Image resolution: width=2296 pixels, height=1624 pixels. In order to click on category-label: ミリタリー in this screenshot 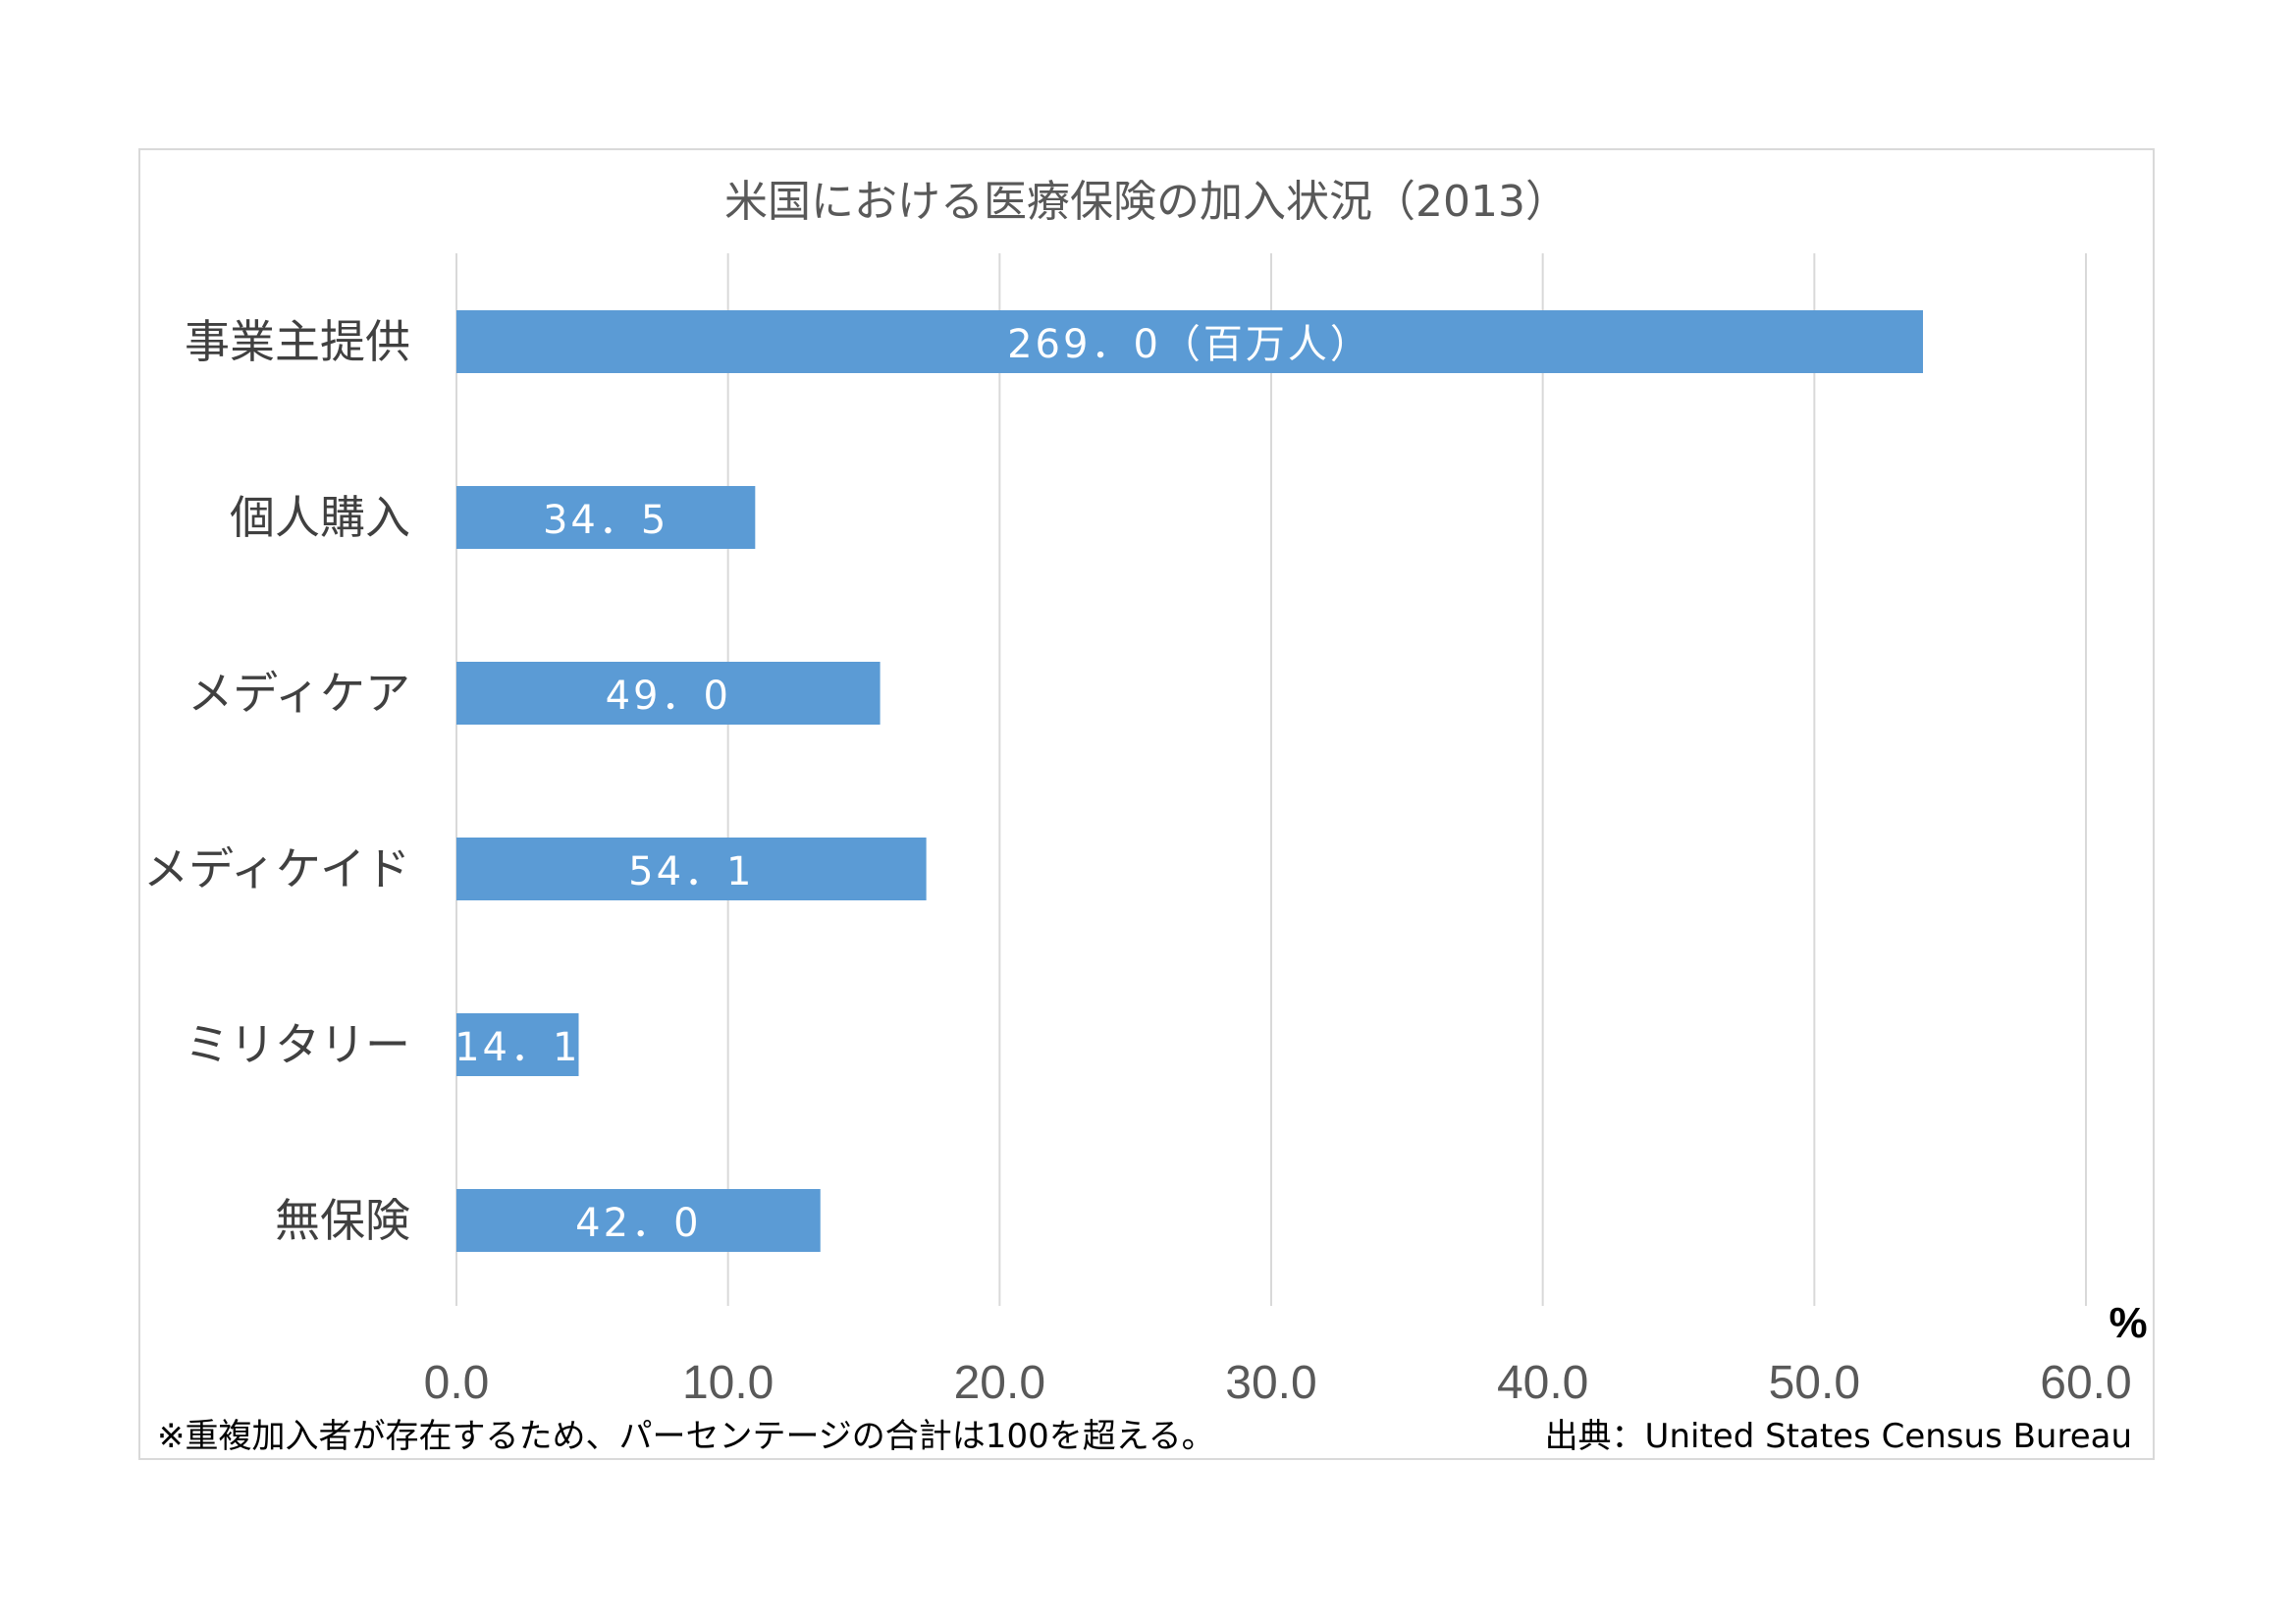, I will do `click(298, 1044)`.